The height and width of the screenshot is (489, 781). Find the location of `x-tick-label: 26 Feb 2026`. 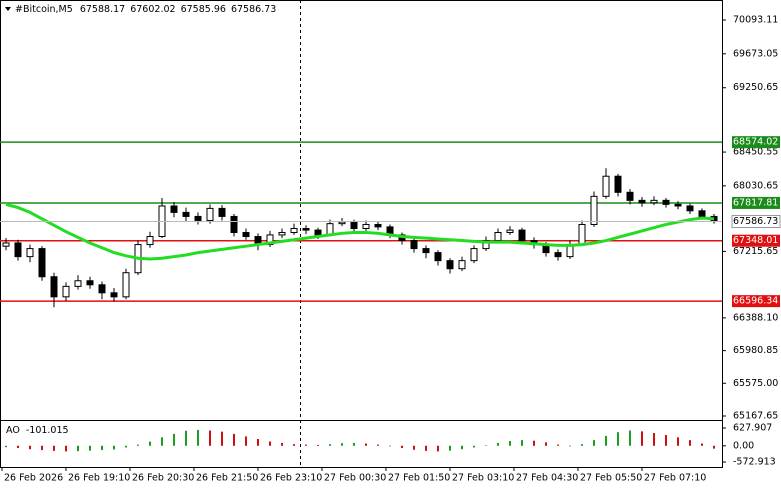

x-tick-label: 26 Feb 2026 is located at coordinates (33, 478).